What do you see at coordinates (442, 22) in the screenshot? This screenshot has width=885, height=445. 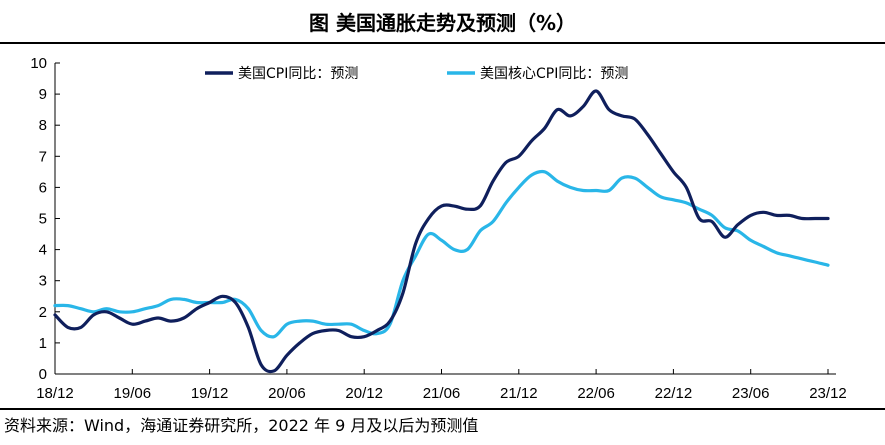 I see `chart-title: 图 美国通胀走势及预测（%）` at bounding box center [442, 22].